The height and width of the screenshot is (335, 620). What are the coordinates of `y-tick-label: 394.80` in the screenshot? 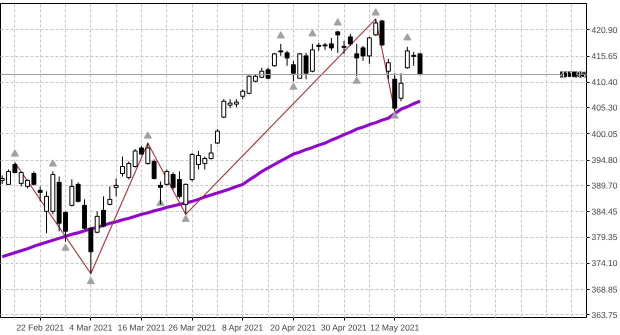 It's located at (605, 160).